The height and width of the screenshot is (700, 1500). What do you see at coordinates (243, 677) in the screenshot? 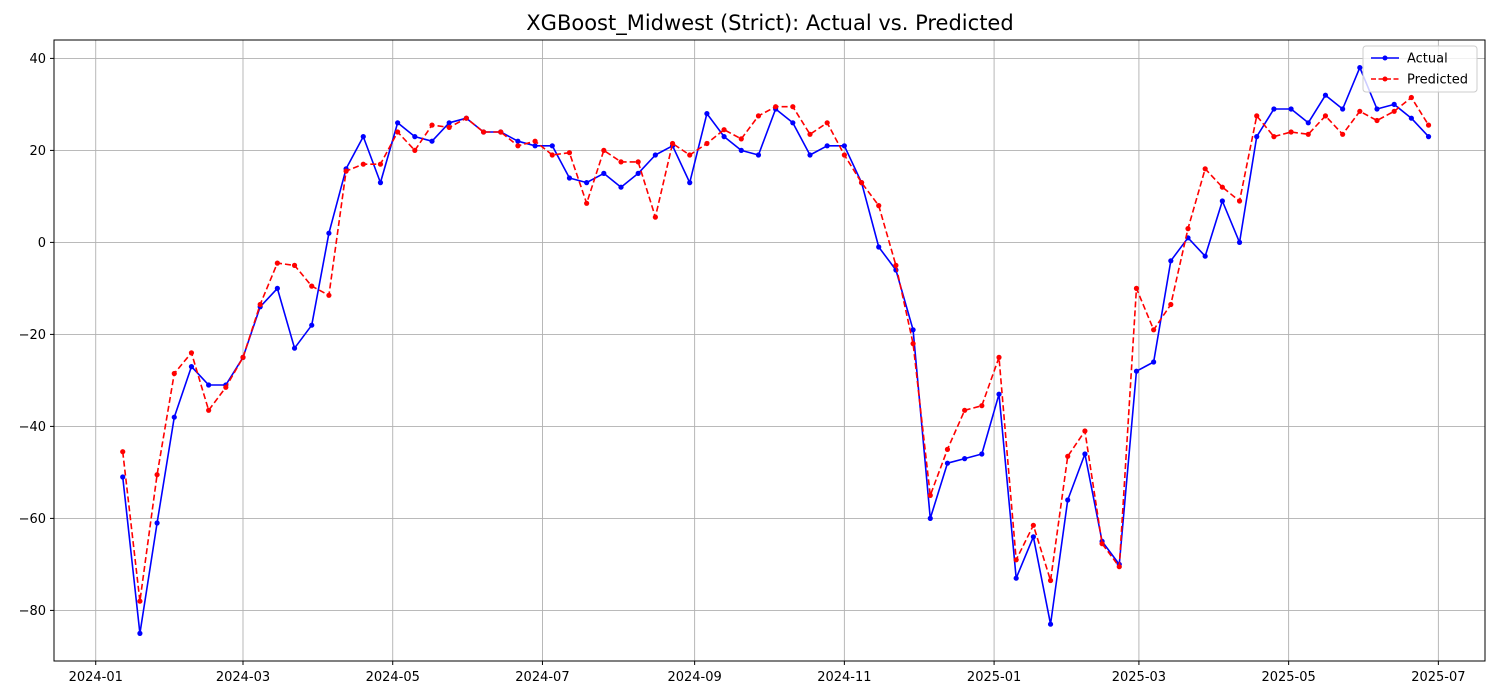
I see `x-tick-label: 2024-03` at bounding box center [243, 677].